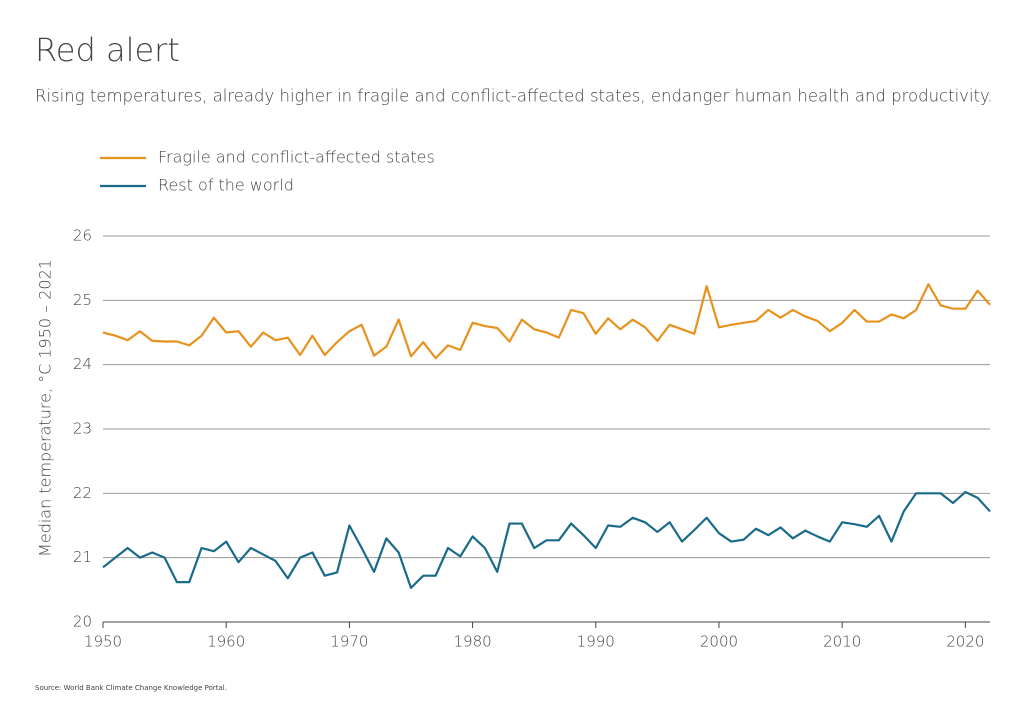  What do you see at coordinates (296, 157) in the screenshot?
I see `legend-label: Fragile and conflict-affected states` at bounding box center [296, 157].